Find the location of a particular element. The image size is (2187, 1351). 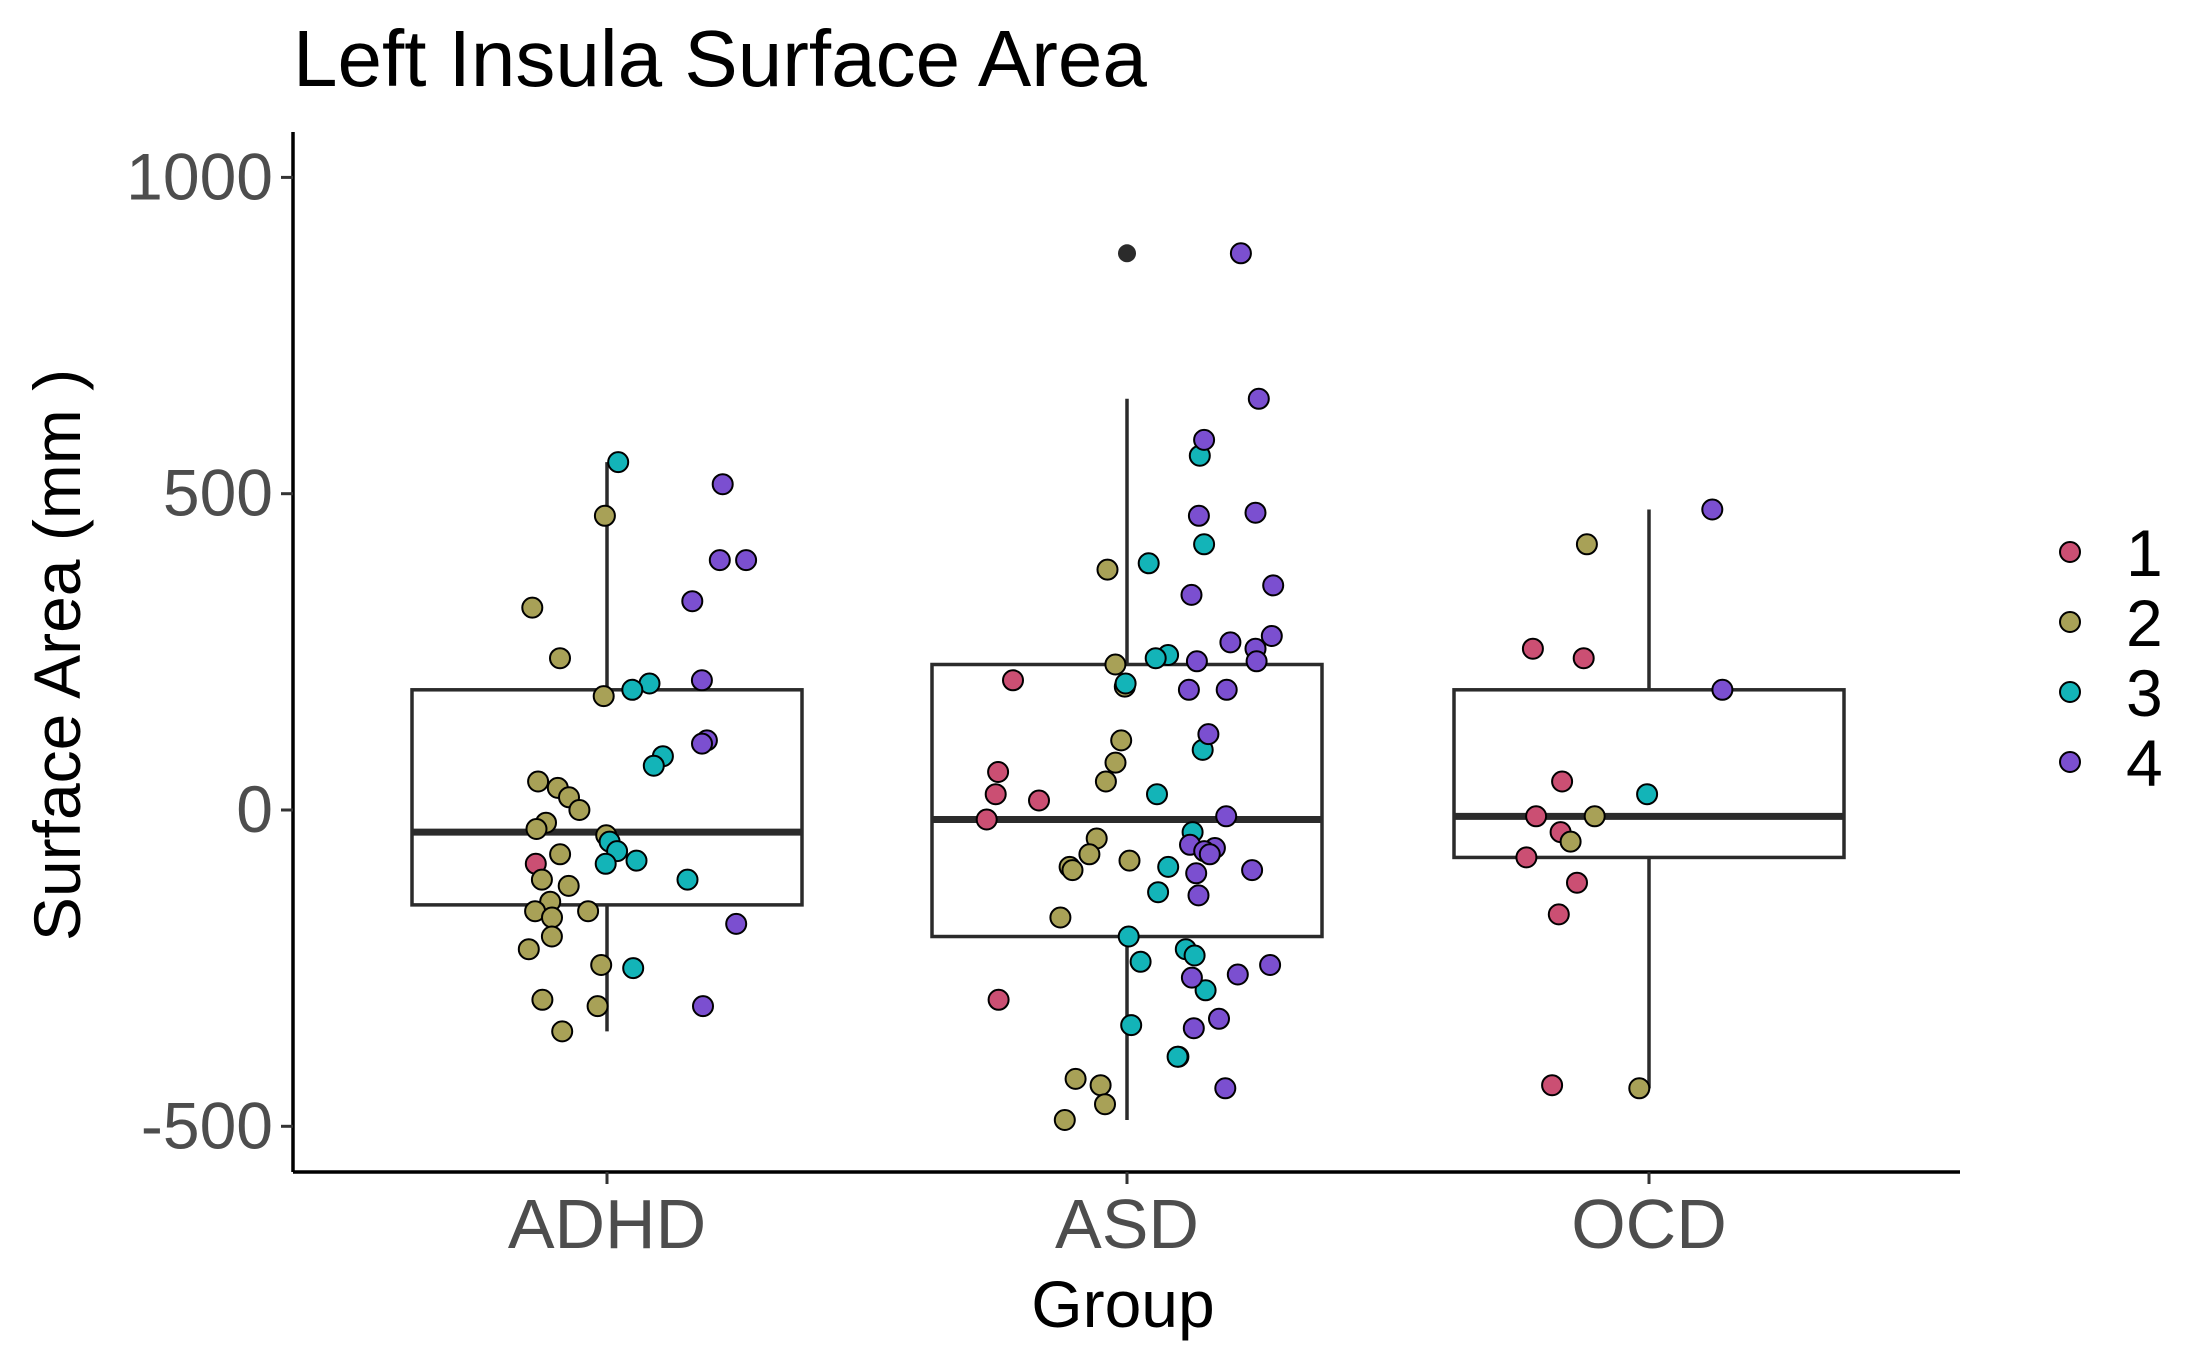

box-ocd is located at coordinates (1649, 799).